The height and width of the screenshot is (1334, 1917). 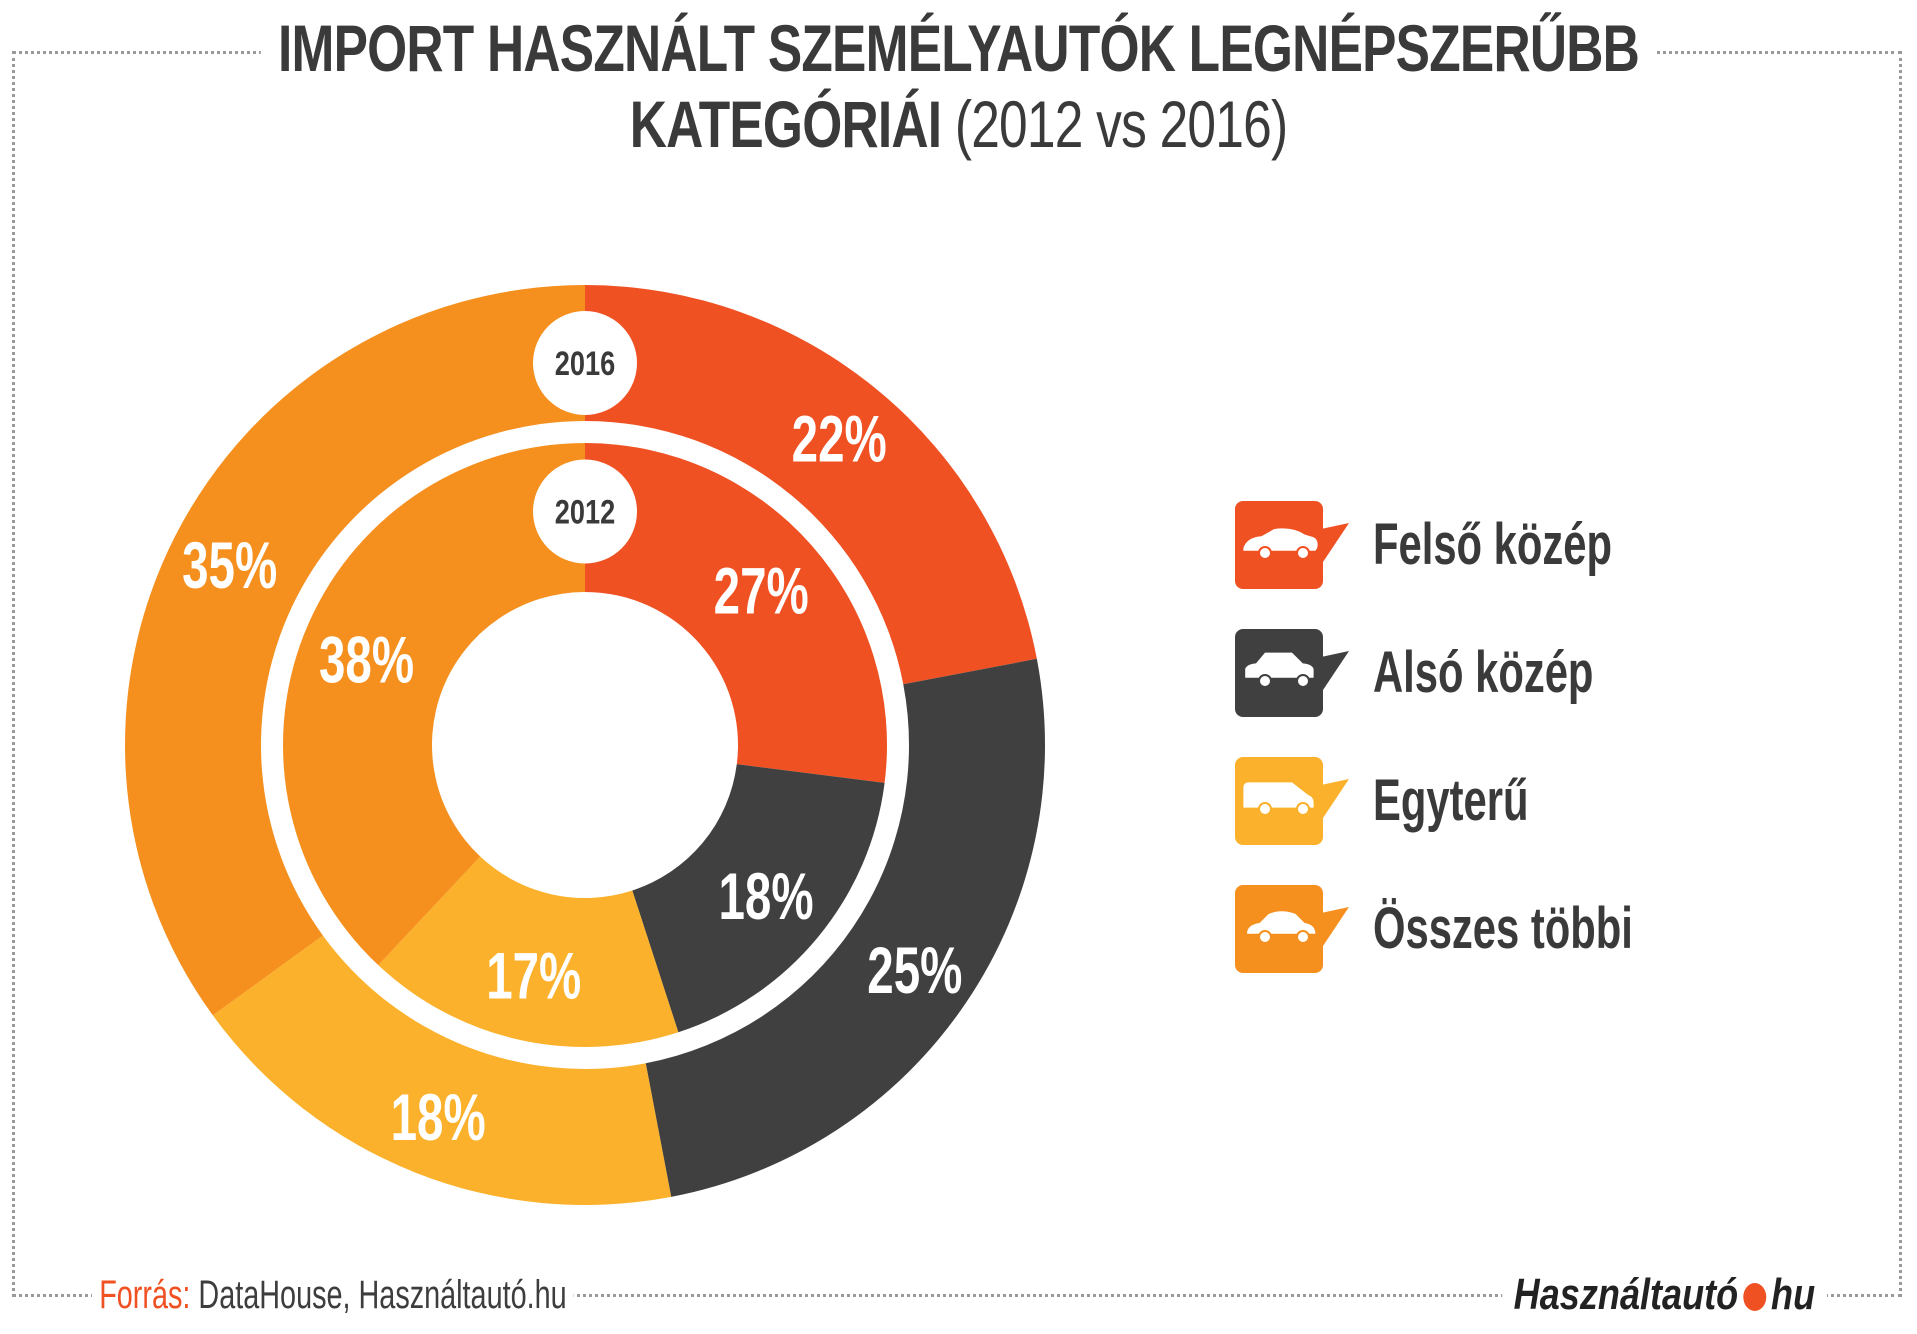 What do you see at coordinates (145, 1295) in the screenshot?
I see `source-label: Forrás:` at bounding box center [145, 1295].